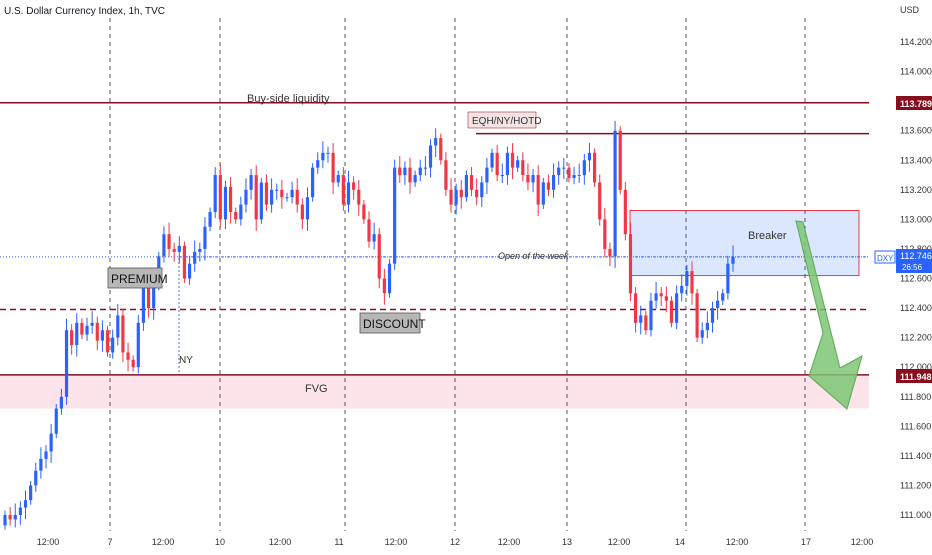 This screenshot has width=932, height=555. I want to click on bearish-arrow, so click(829, 315).